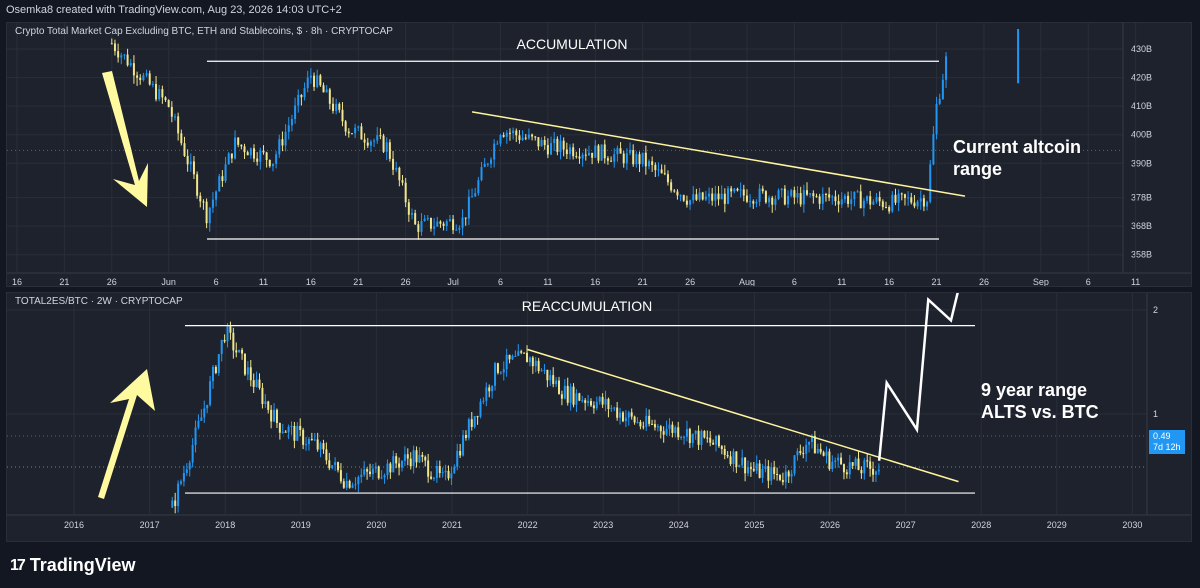 The height and width of the screenshot is (588, 1200). Describe the element at coordinates (528, 525) in the screenshot. I see `x-tick-label: 2022` at that location.